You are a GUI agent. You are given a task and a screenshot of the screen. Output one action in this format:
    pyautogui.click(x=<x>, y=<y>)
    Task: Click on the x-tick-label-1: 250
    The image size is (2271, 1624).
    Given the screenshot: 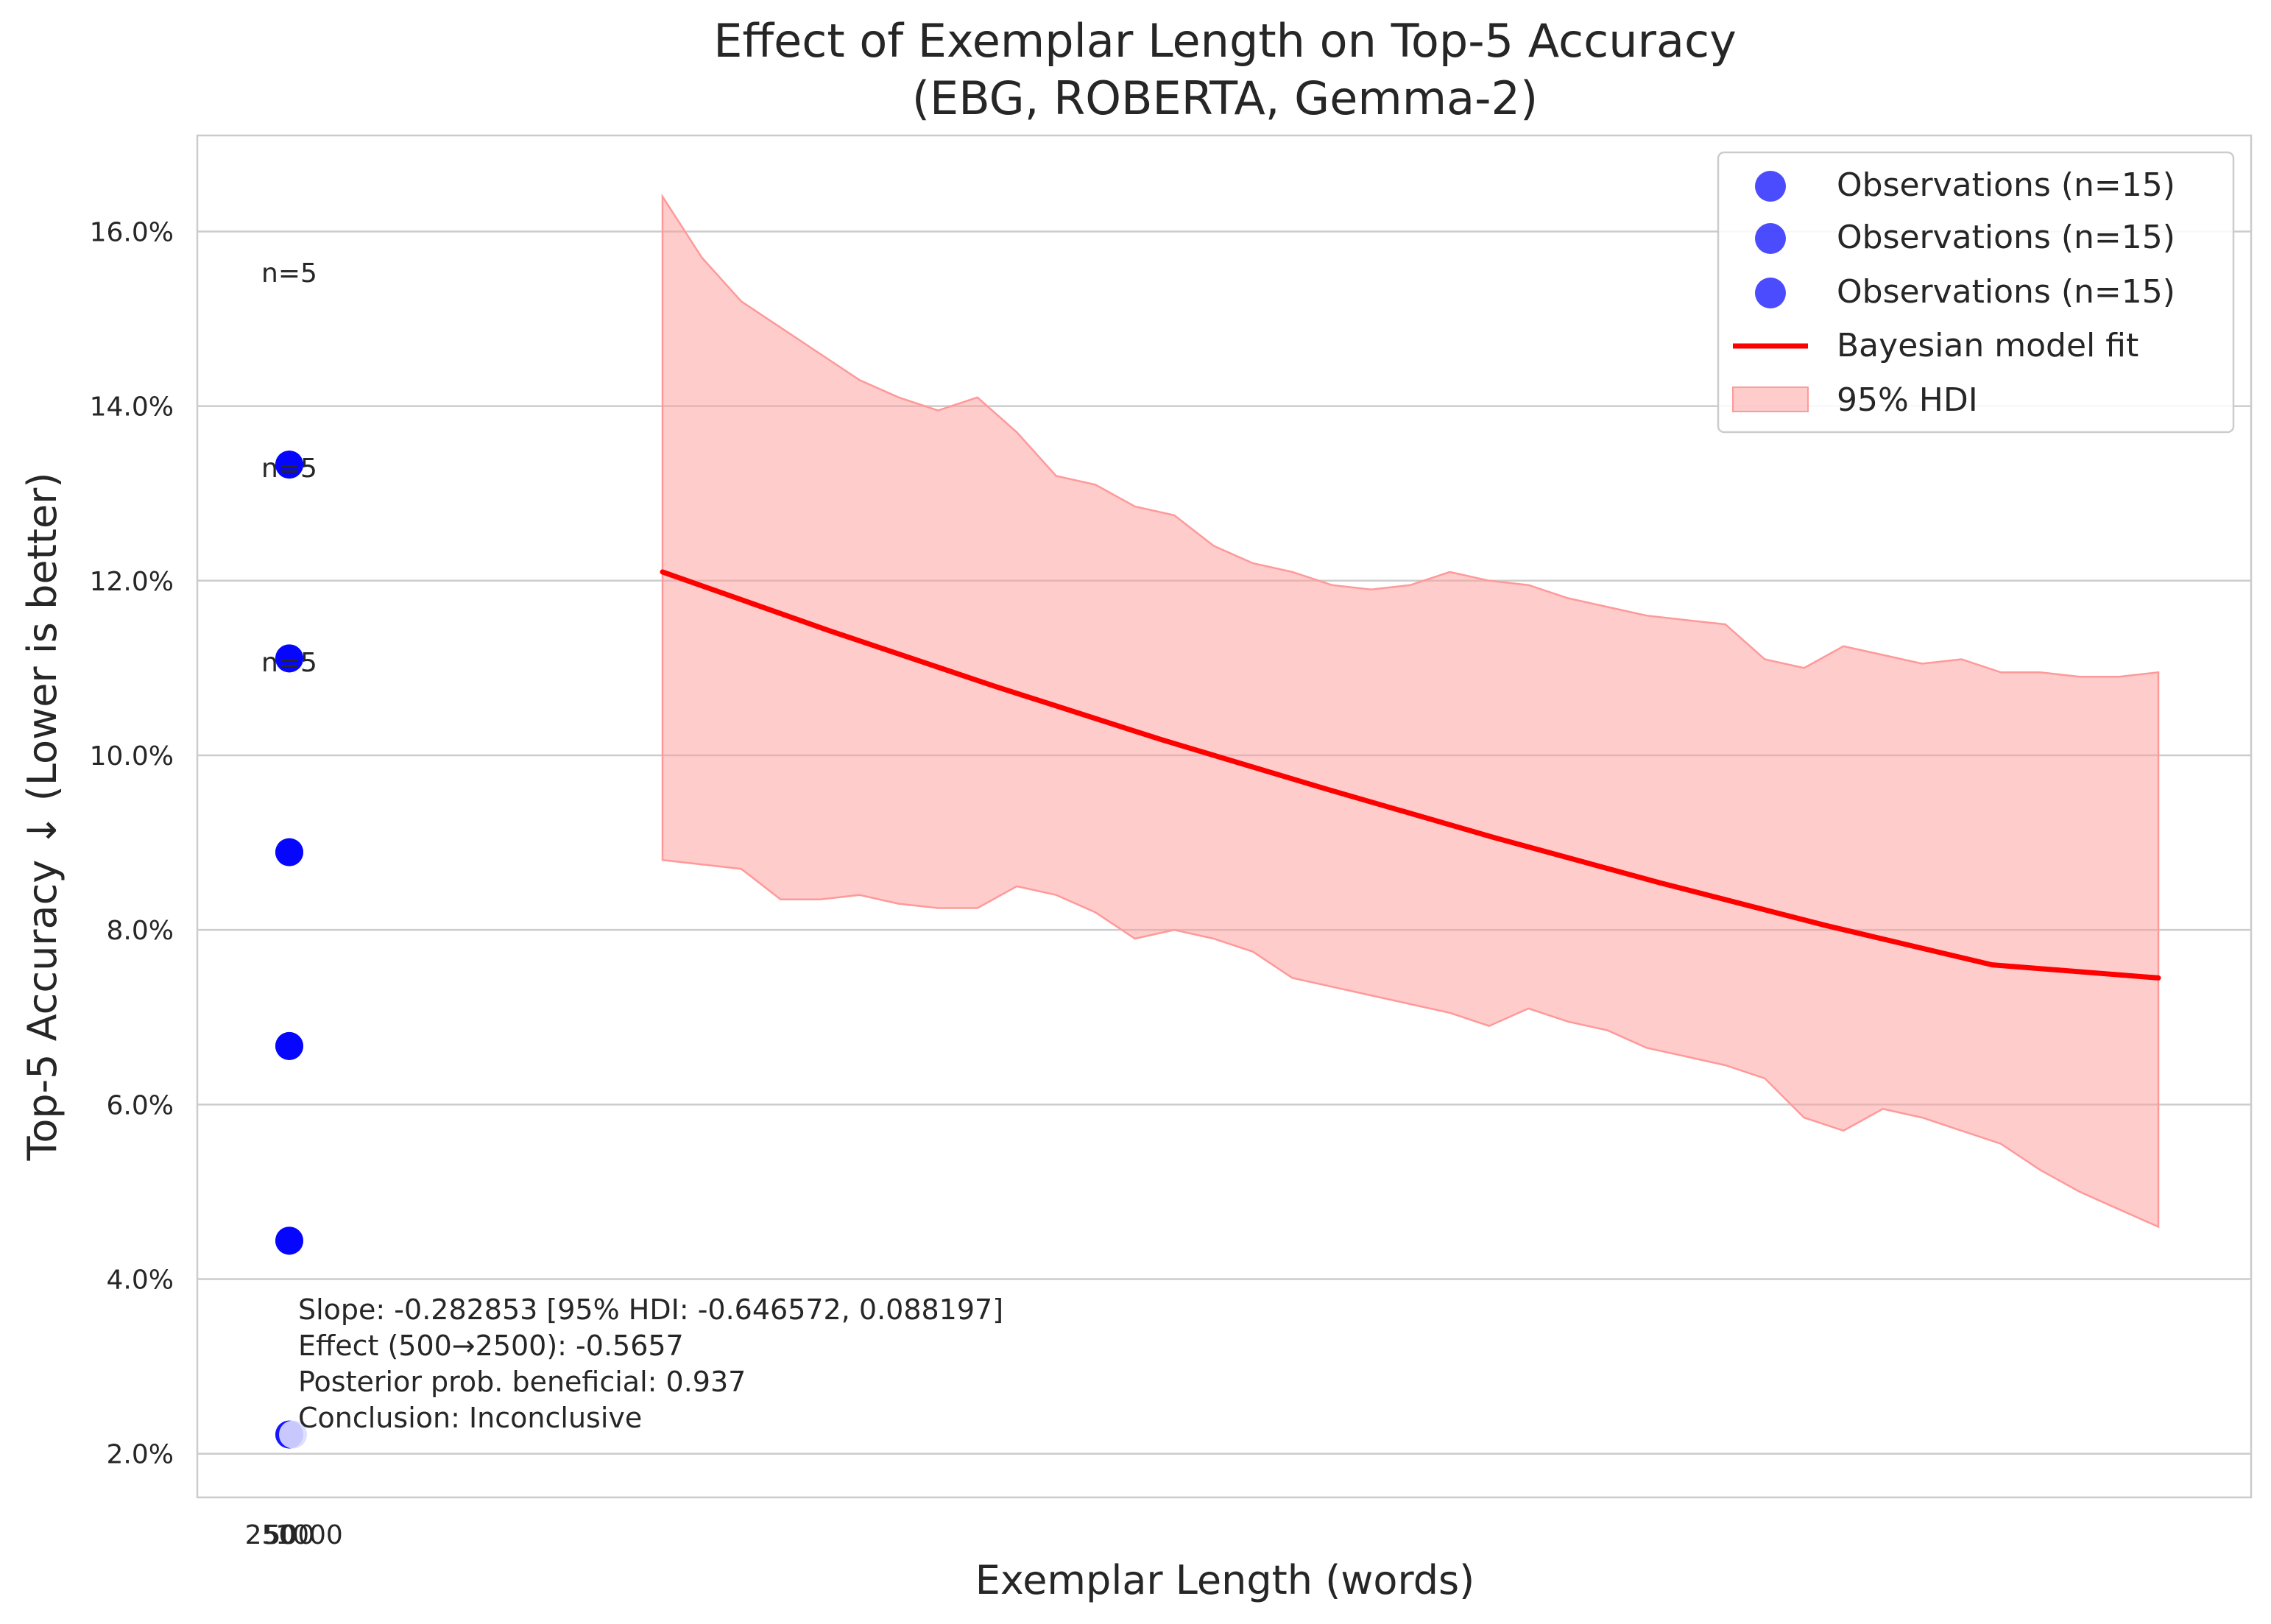 What is the action you would take?
    pyautogui.click(x=270, y=1535)
    